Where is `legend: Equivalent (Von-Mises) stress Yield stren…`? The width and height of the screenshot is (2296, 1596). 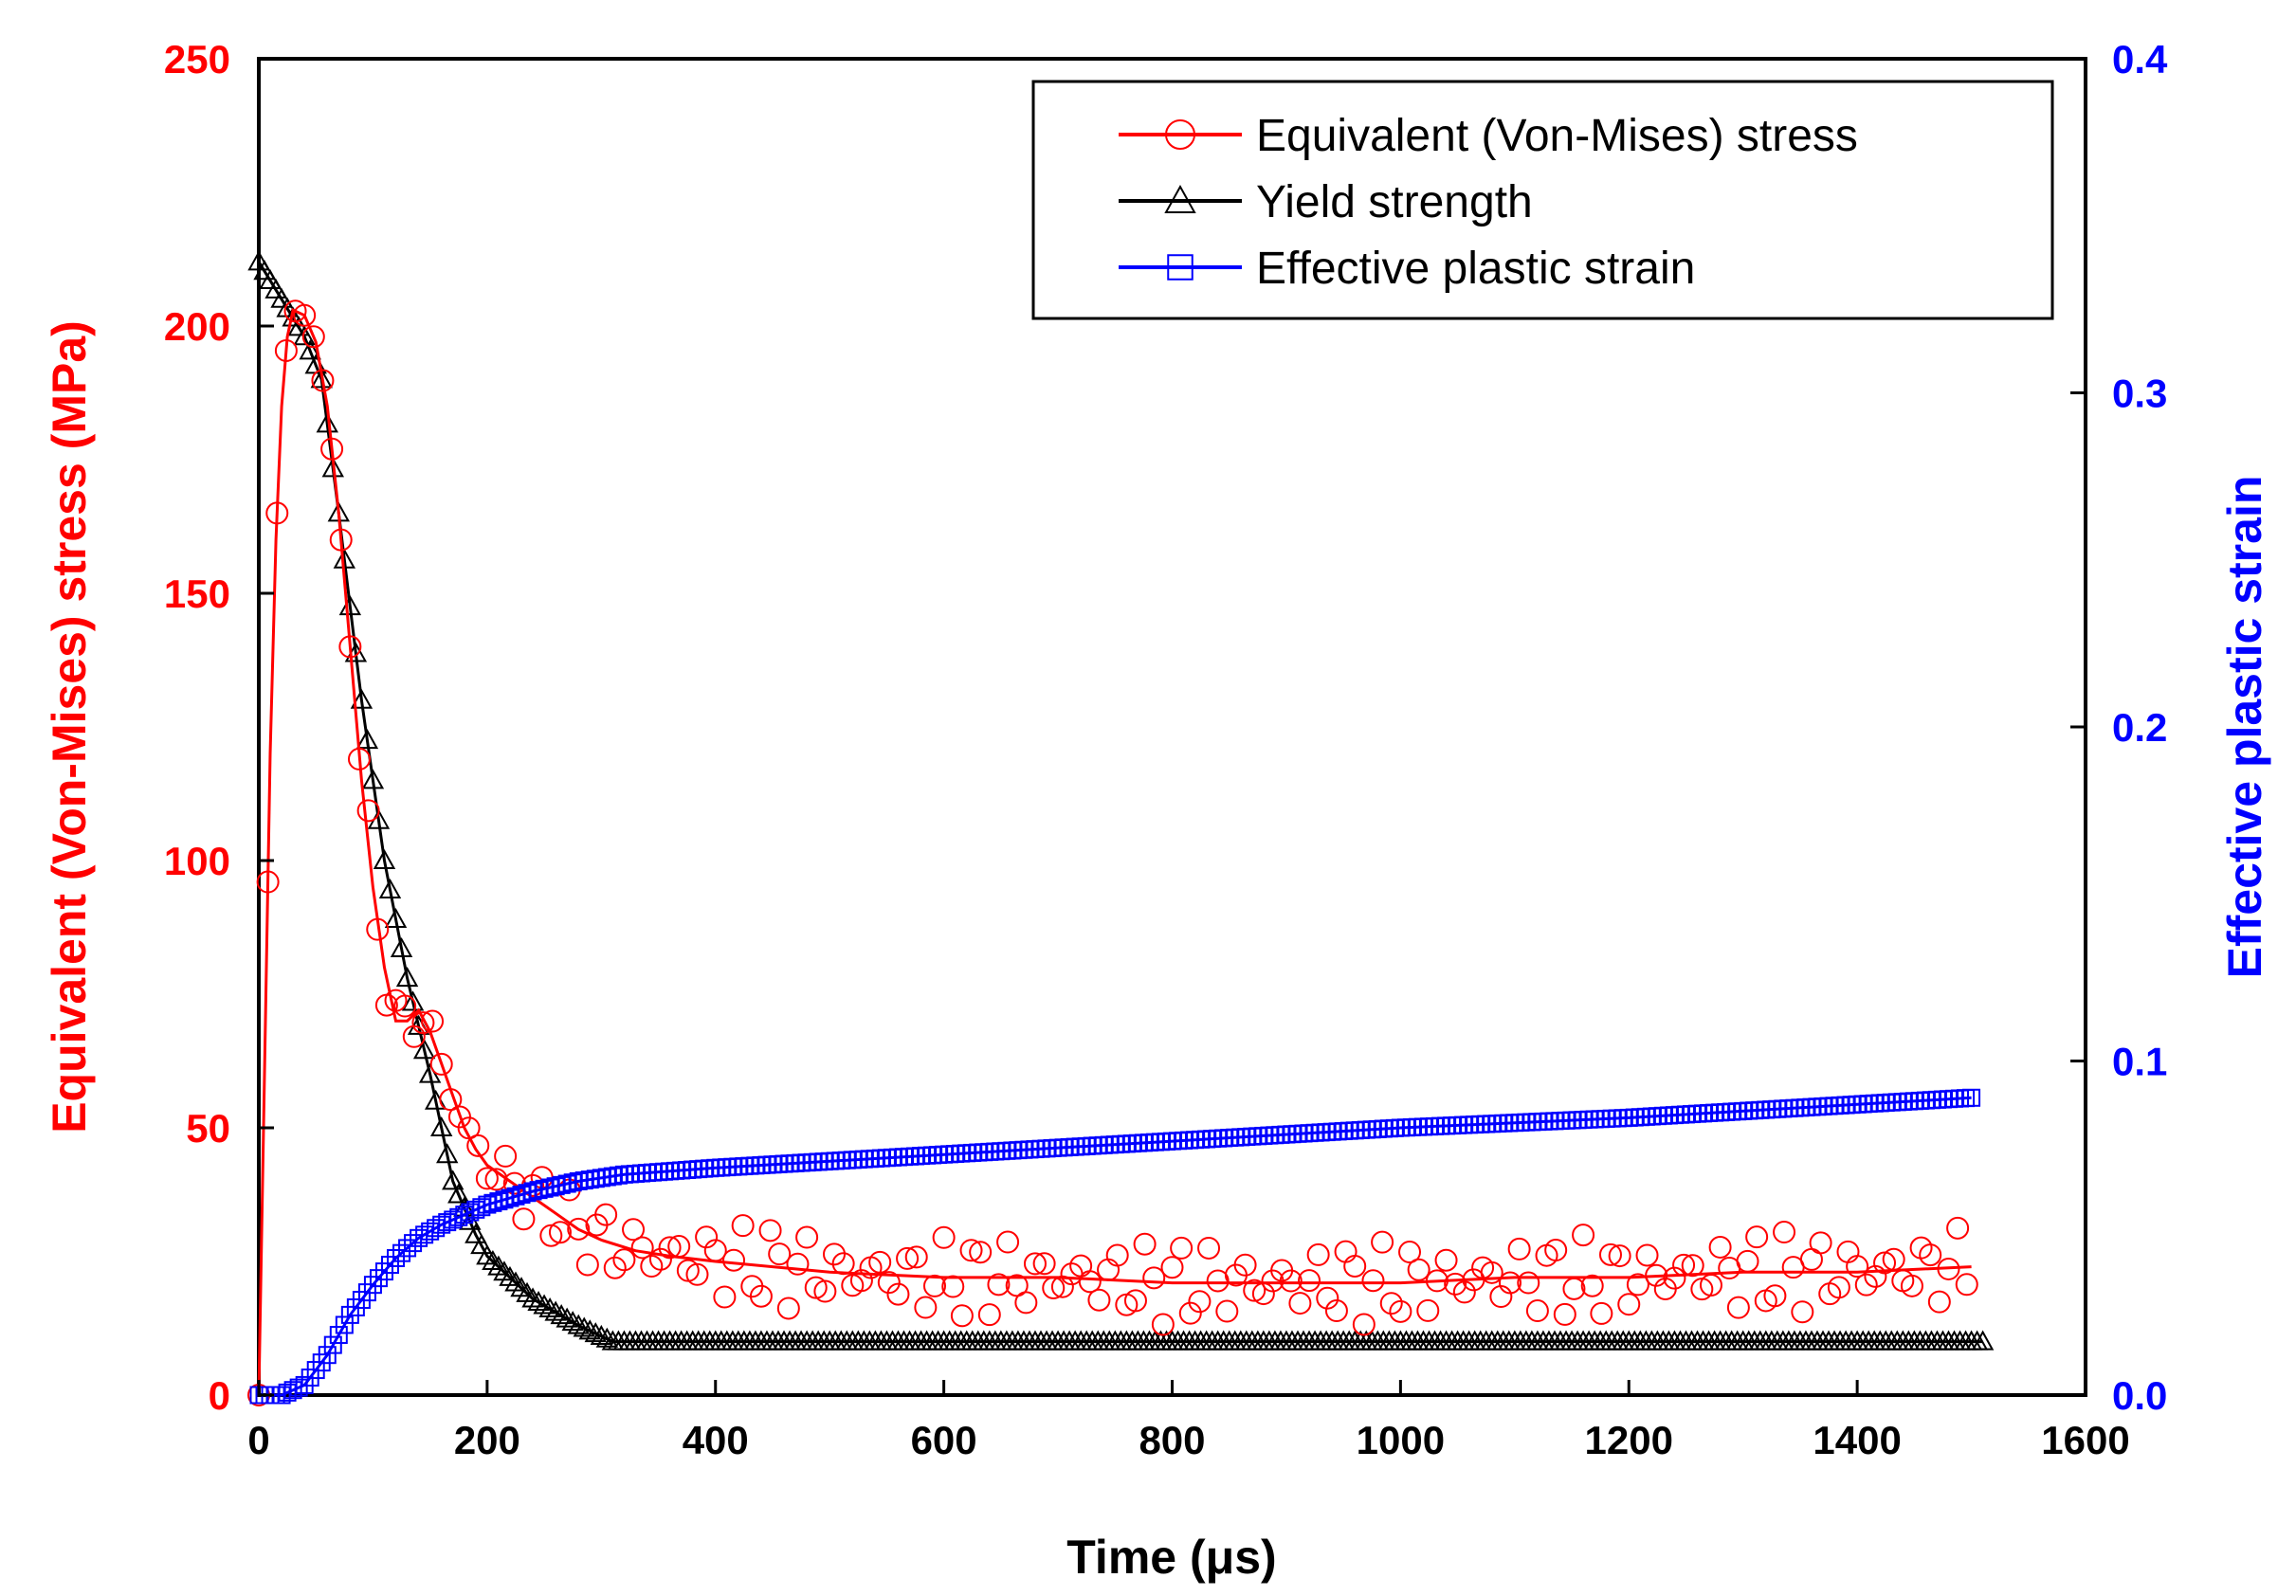
legend: Equivalent (Von-Mises) stress Yield stren… is located at coordinates (1542, 200).